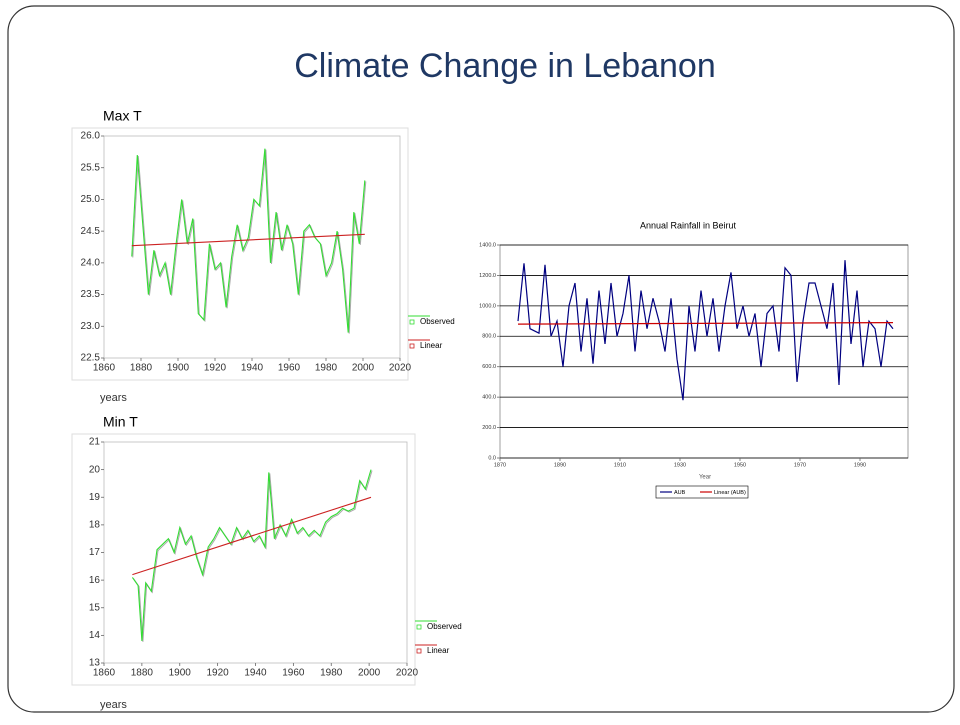 This screenshot has height=725, width=960. Describe the element at coordinates (95, 525) in the screenshot. I see `y-tick-label: 18` at that location.